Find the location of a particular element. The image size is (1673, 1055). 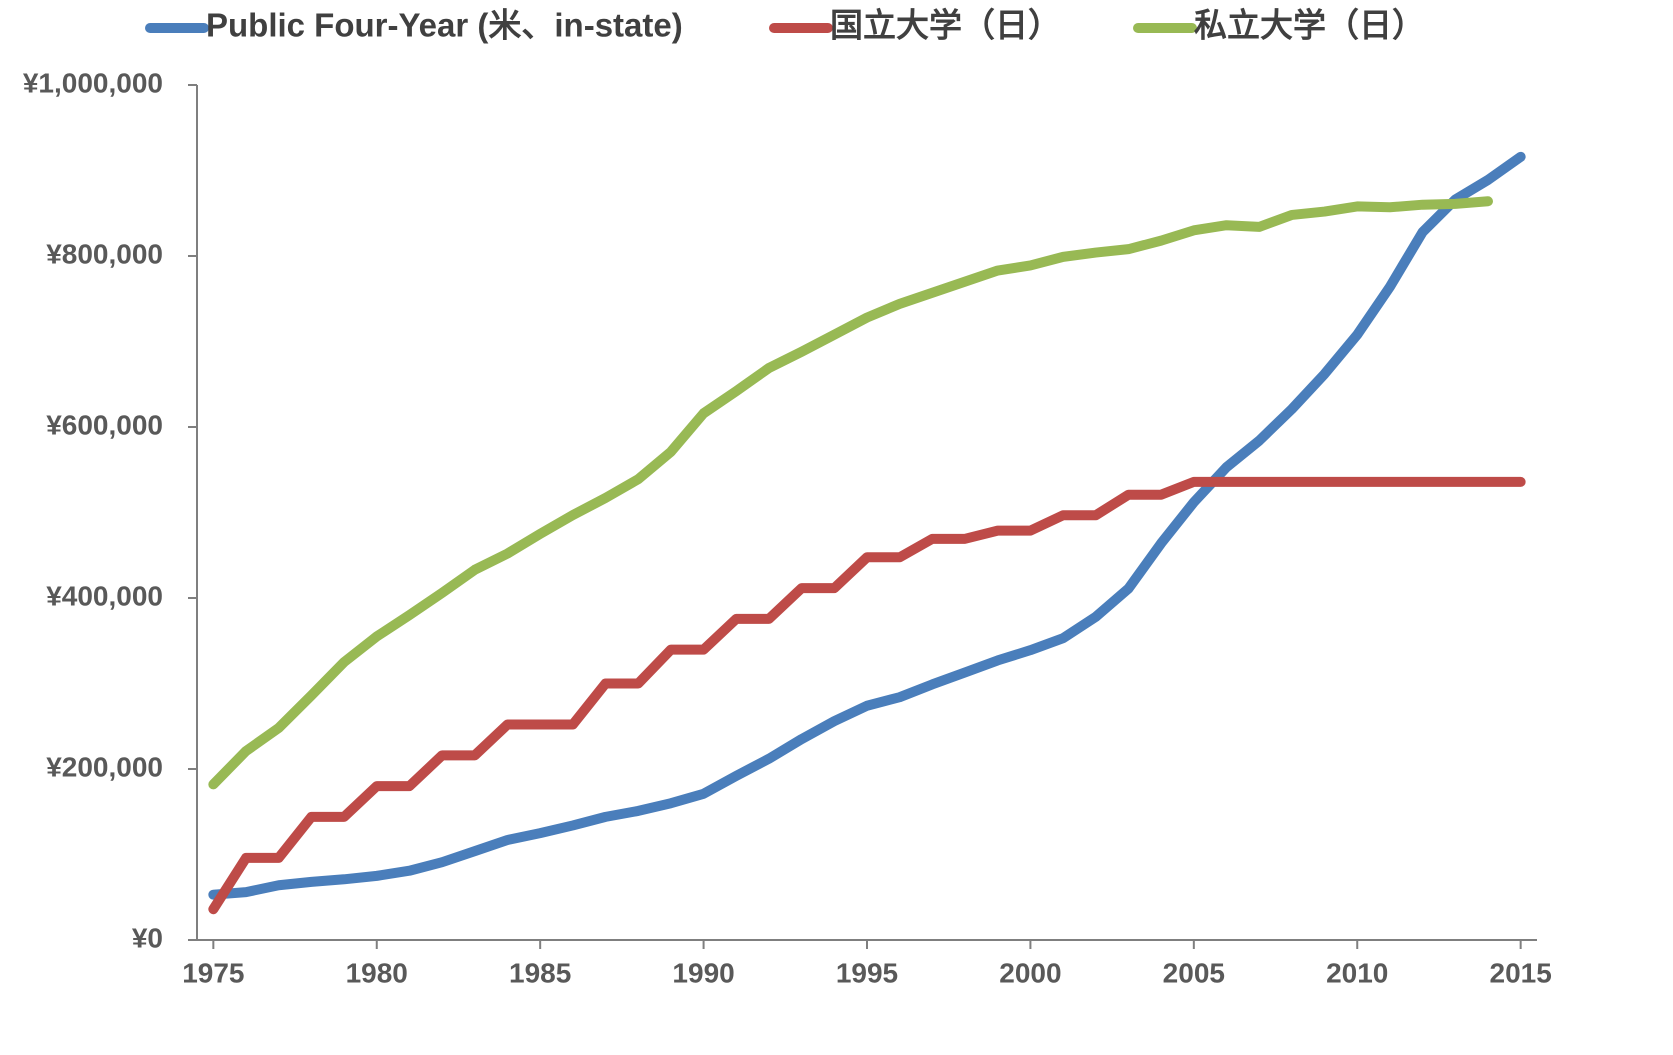

legend-label: 私立大学（日） is located at coordinates (1309, 25).